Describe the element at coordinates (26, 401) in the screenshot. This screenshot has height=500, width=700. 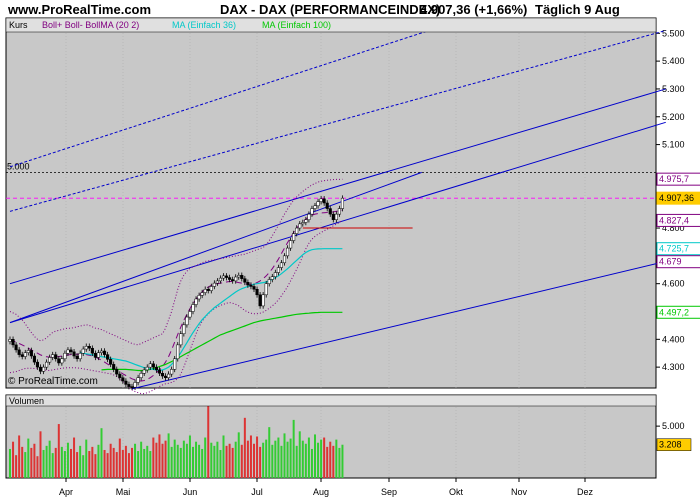
I see `panel-label-volumen: Volumen` at that location.